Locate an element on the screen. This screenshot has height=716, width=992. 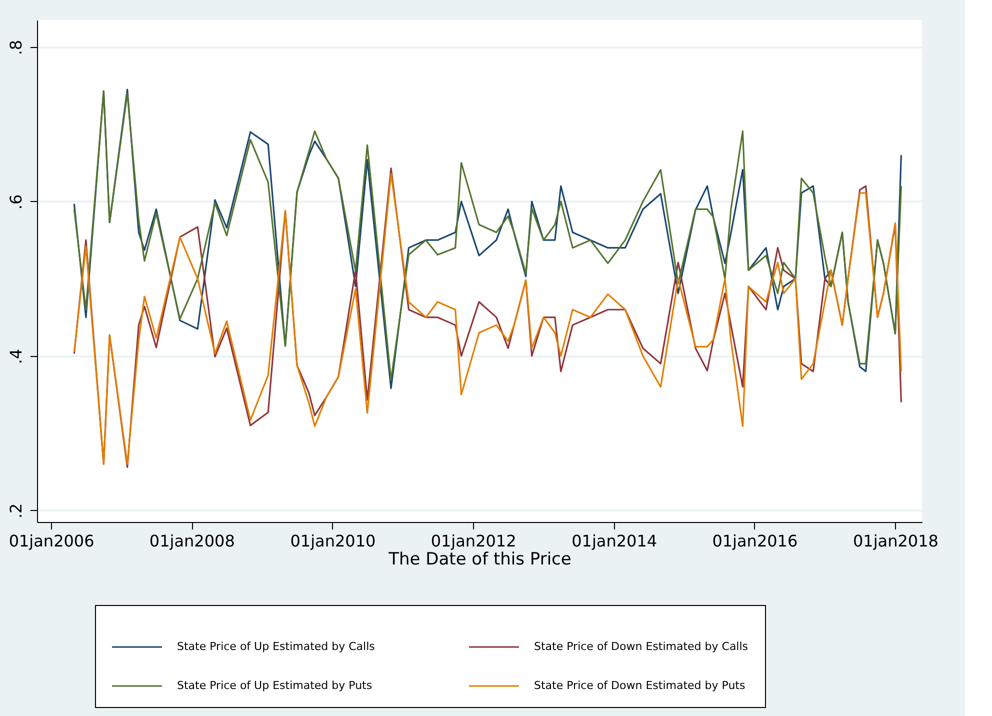
y-tick-label: .6 is located at coordinates (16, 202).